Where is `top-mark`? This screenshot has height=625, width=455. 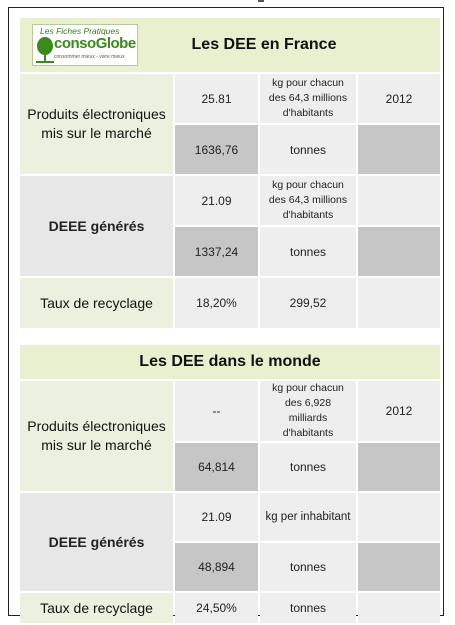 top-mark is located at coordinates (261, 1).